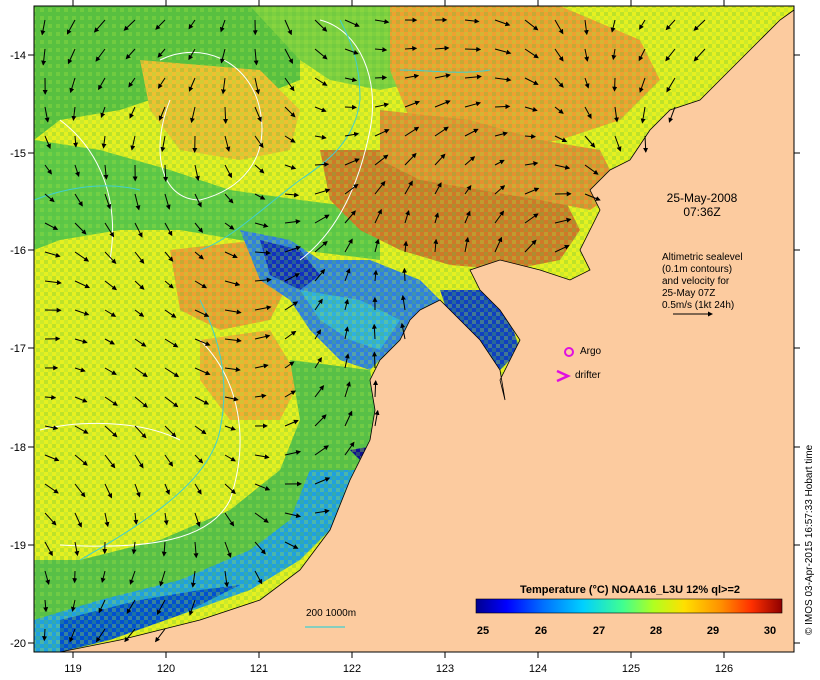 Image resolution: width=820 pixels, height=680 pixels. What do you see at coordinates (724, 669) in the screenshot?
I see `x-tick-label: 126` at bounding box center [724, 669].